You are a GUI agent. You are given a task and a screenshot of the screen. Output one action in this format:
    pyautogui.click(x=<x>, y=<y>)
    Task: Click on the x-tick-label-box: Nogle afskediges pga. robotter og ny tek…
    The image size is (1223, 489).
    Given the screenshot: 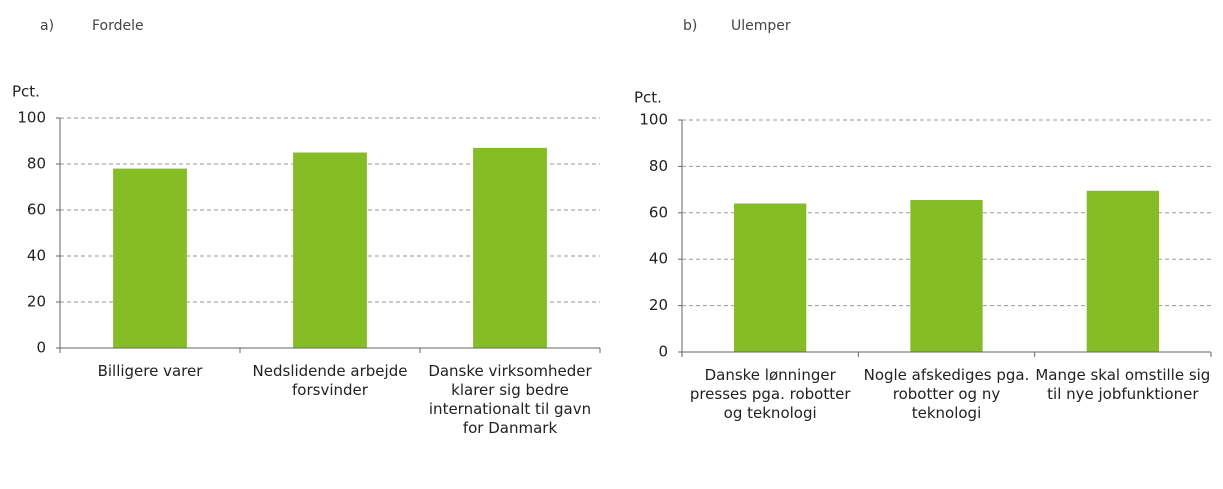 What is the action you would take?
    pyautogui.click(x=946, y=394)
    